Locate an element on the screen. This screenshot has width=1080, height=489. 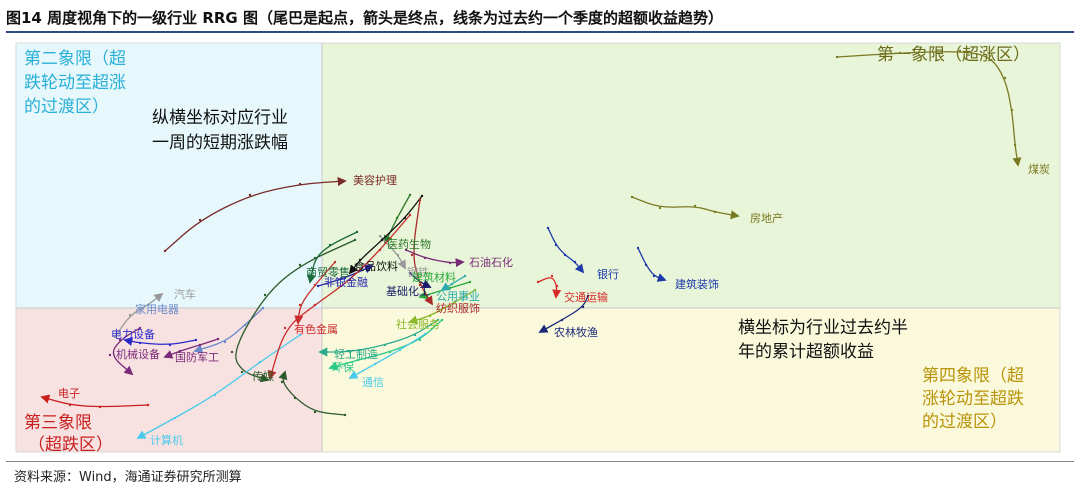
series-label: 家用电器 is located at coordinates (157, 309).